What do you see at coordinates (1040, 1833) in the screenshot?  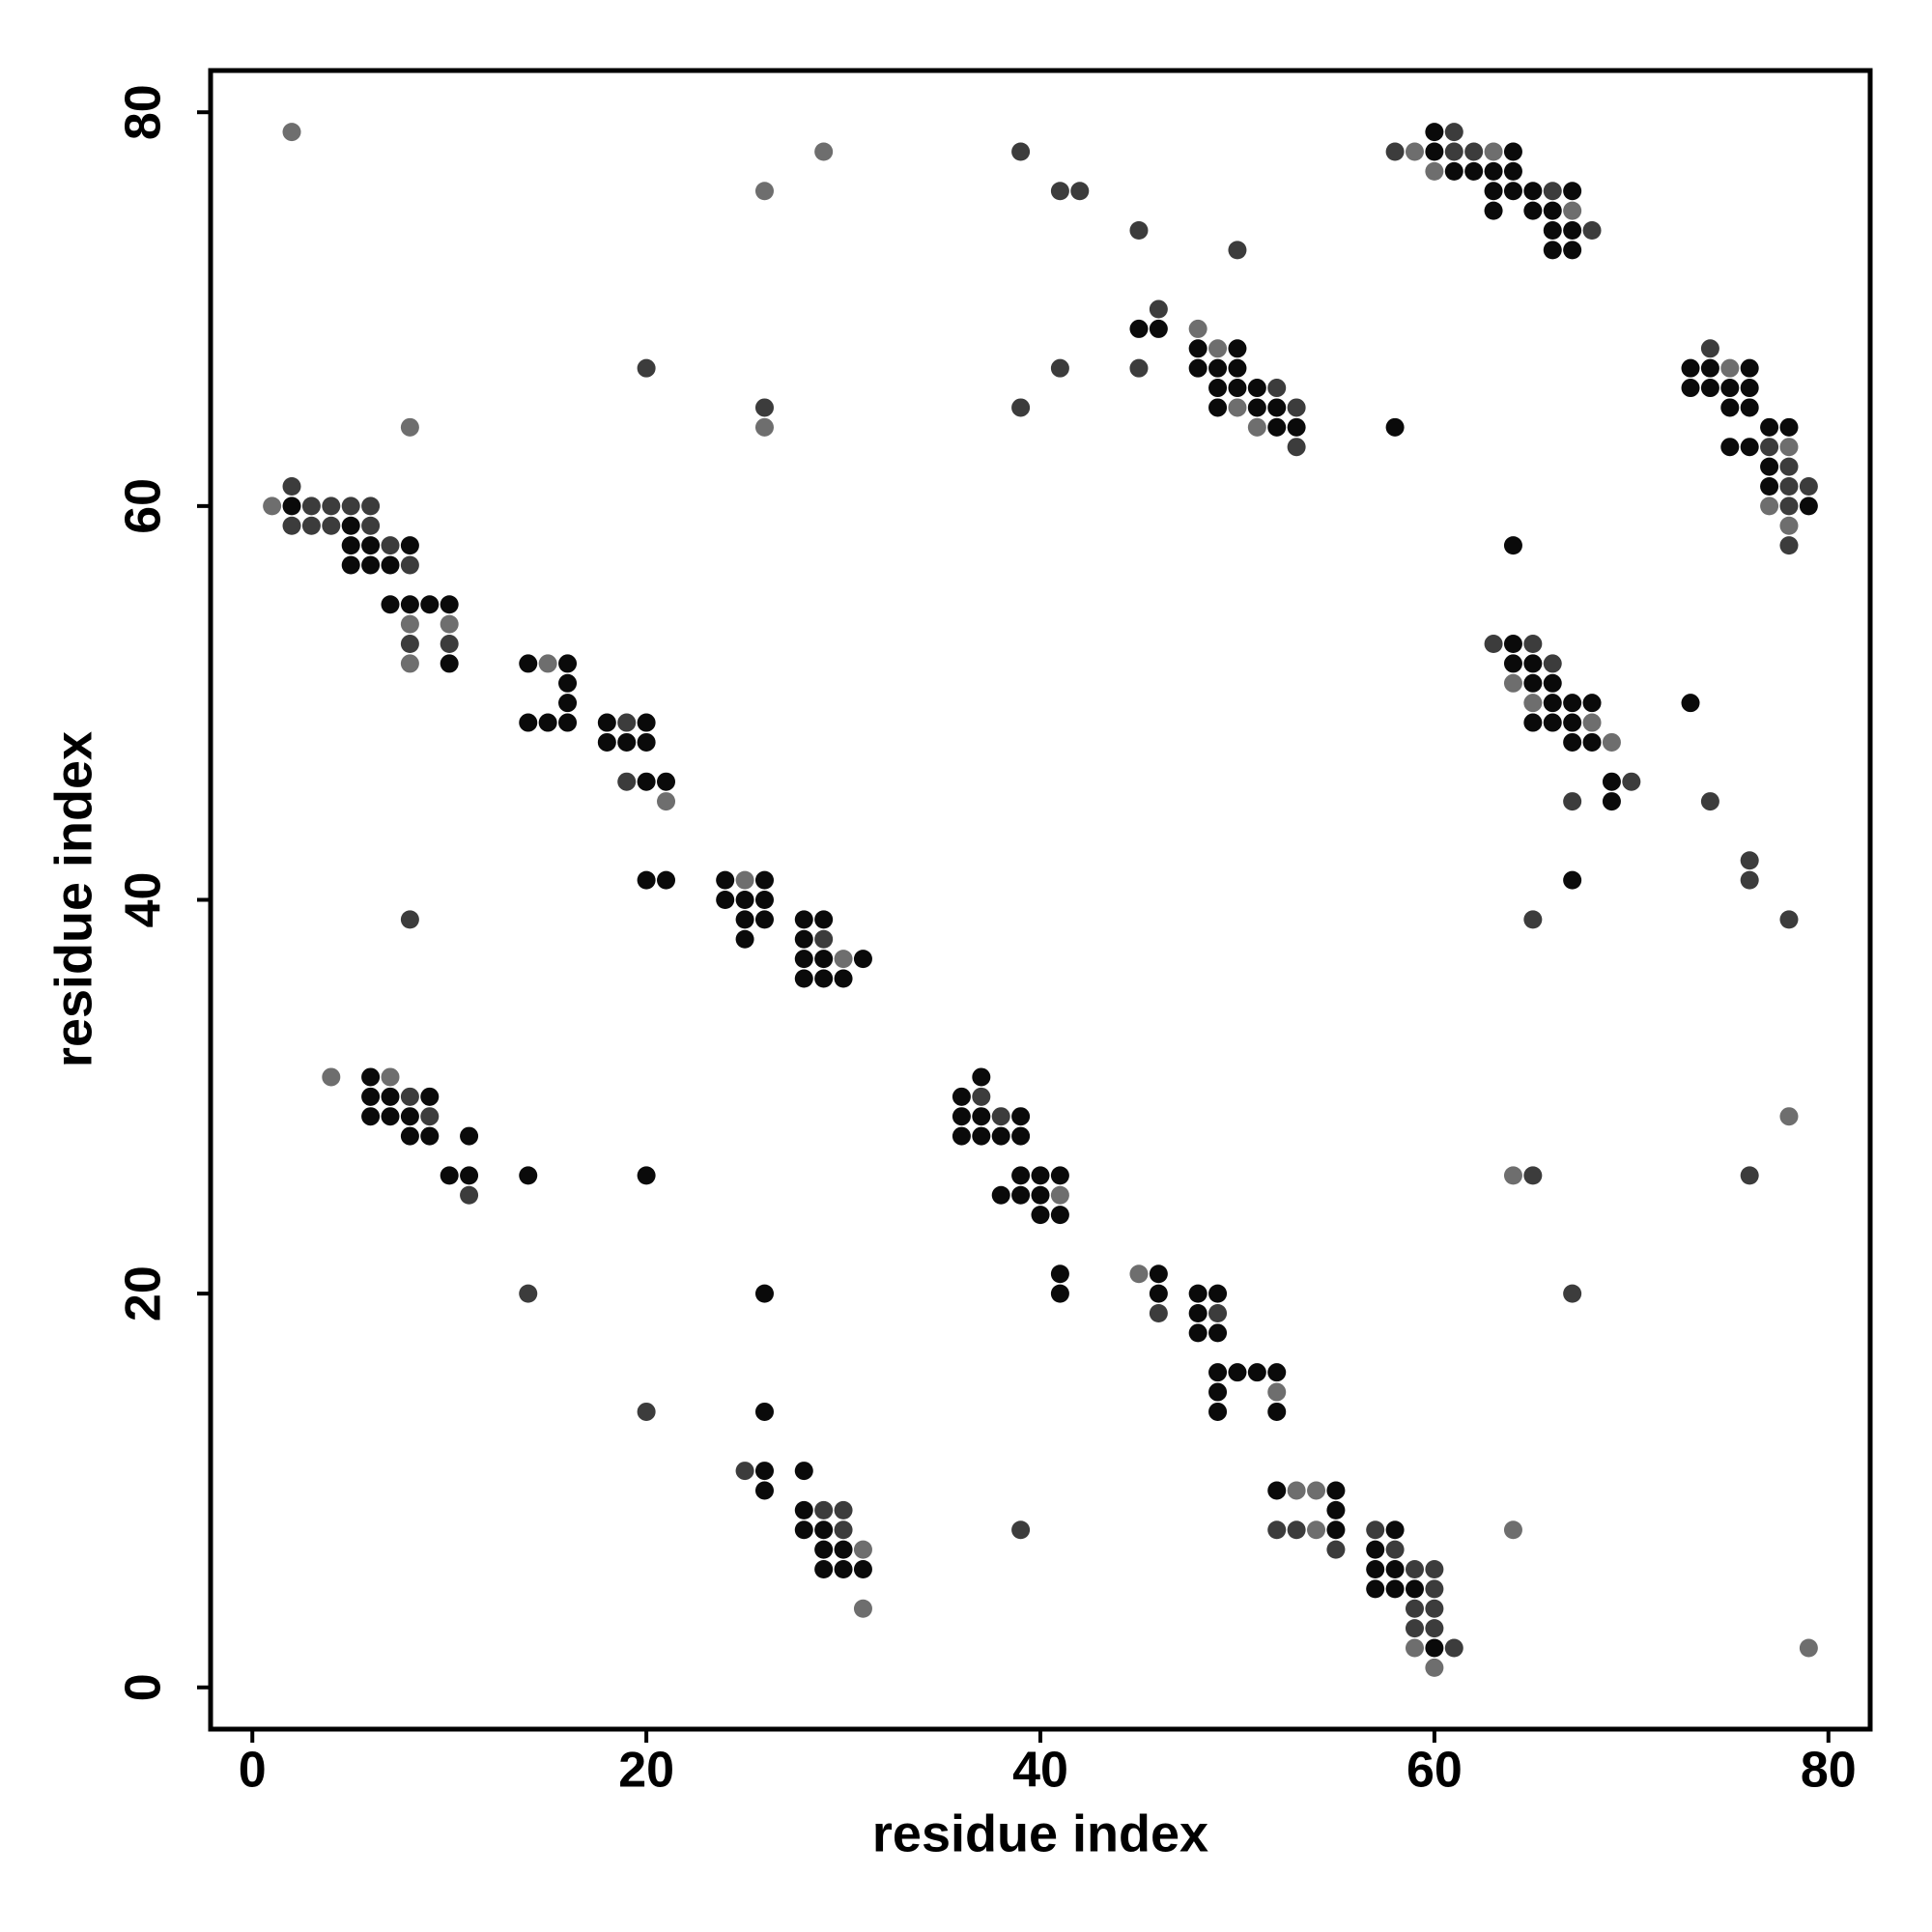 I see `x-axis-title: residue index` at bounding box center [1040, 1833].